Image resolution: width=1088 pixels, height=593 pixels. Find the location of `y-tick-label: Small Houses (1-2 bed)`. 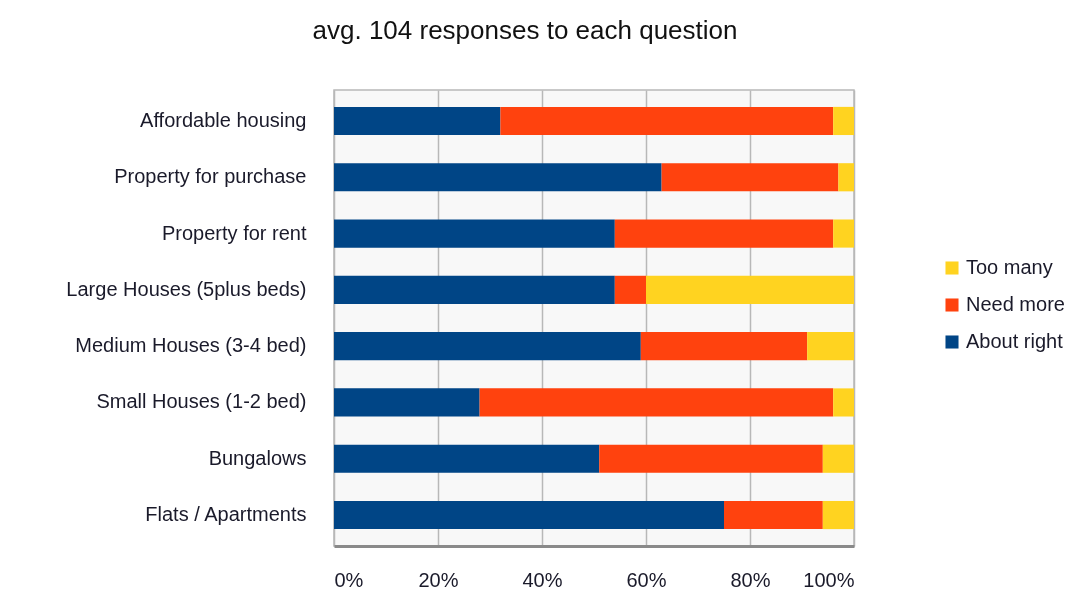

y-tick-label: Small Houses (1-2 bed) is located at coordinates (201, 401).